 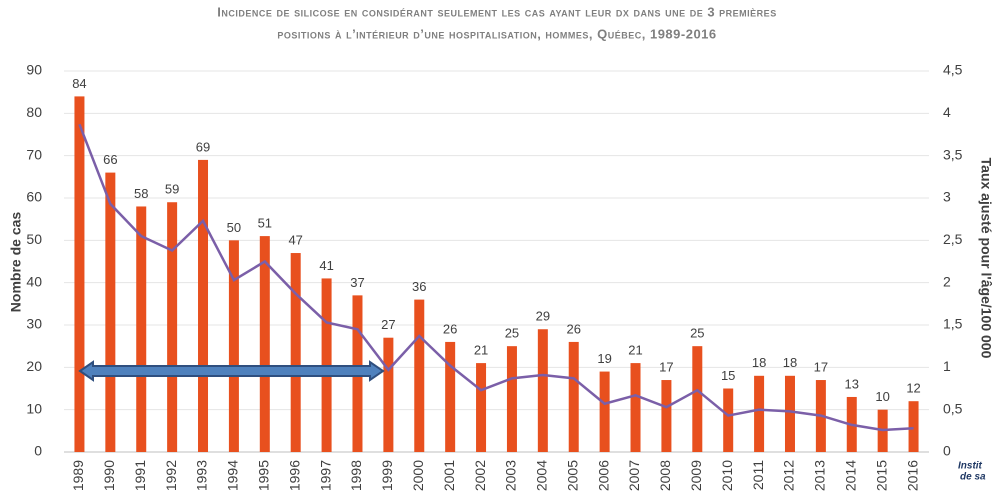 What do you see at coordinates (789, 475) in the screenshot?
I see `x-tick-label: 2012` at bounding box center [789, 475].